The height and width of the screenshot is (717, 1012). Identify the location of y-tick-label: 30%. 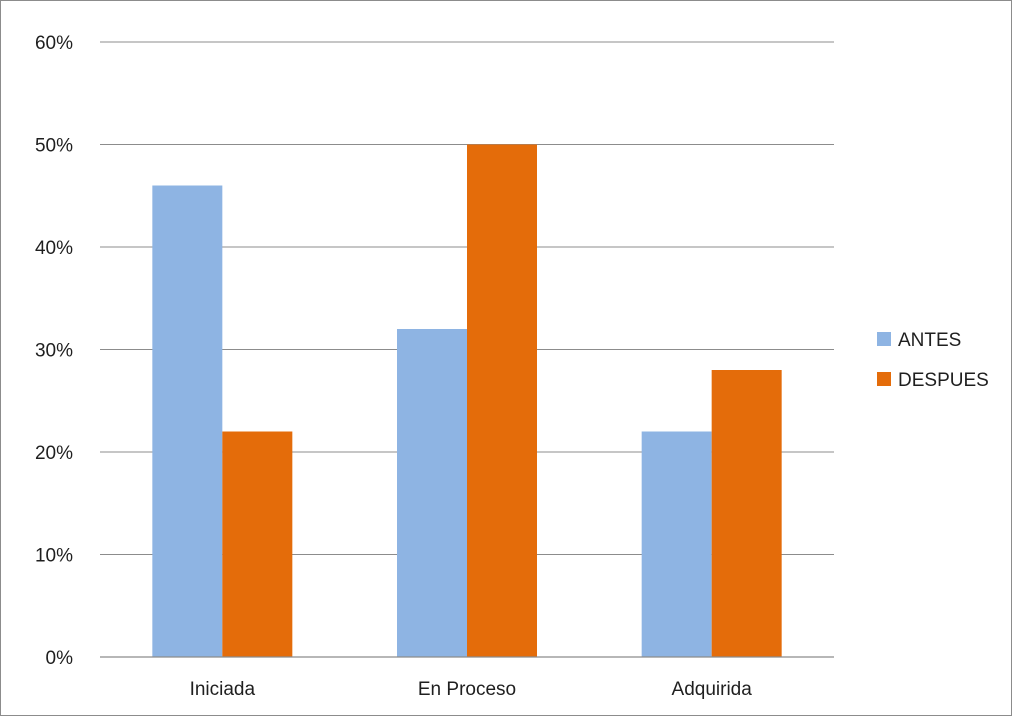
(54, 351).